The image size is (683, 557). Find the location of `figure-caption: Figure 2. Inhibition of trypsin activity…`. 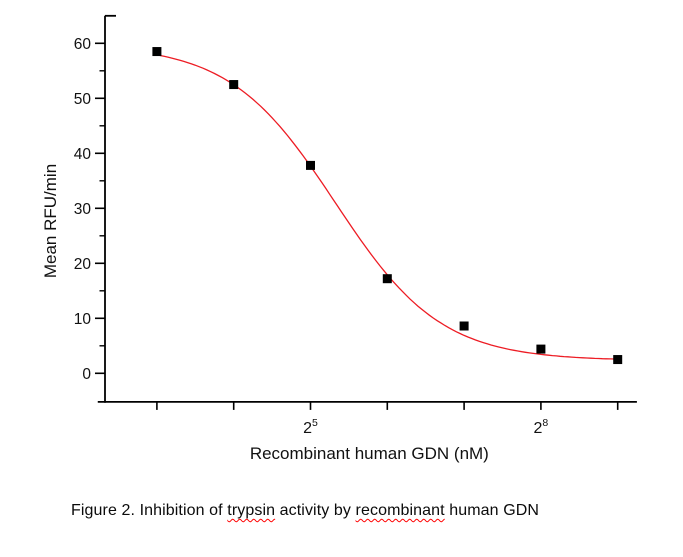

figure-caption: Figure 2. Inhibition of trypsin activity… is located at coordinates (377, 511).